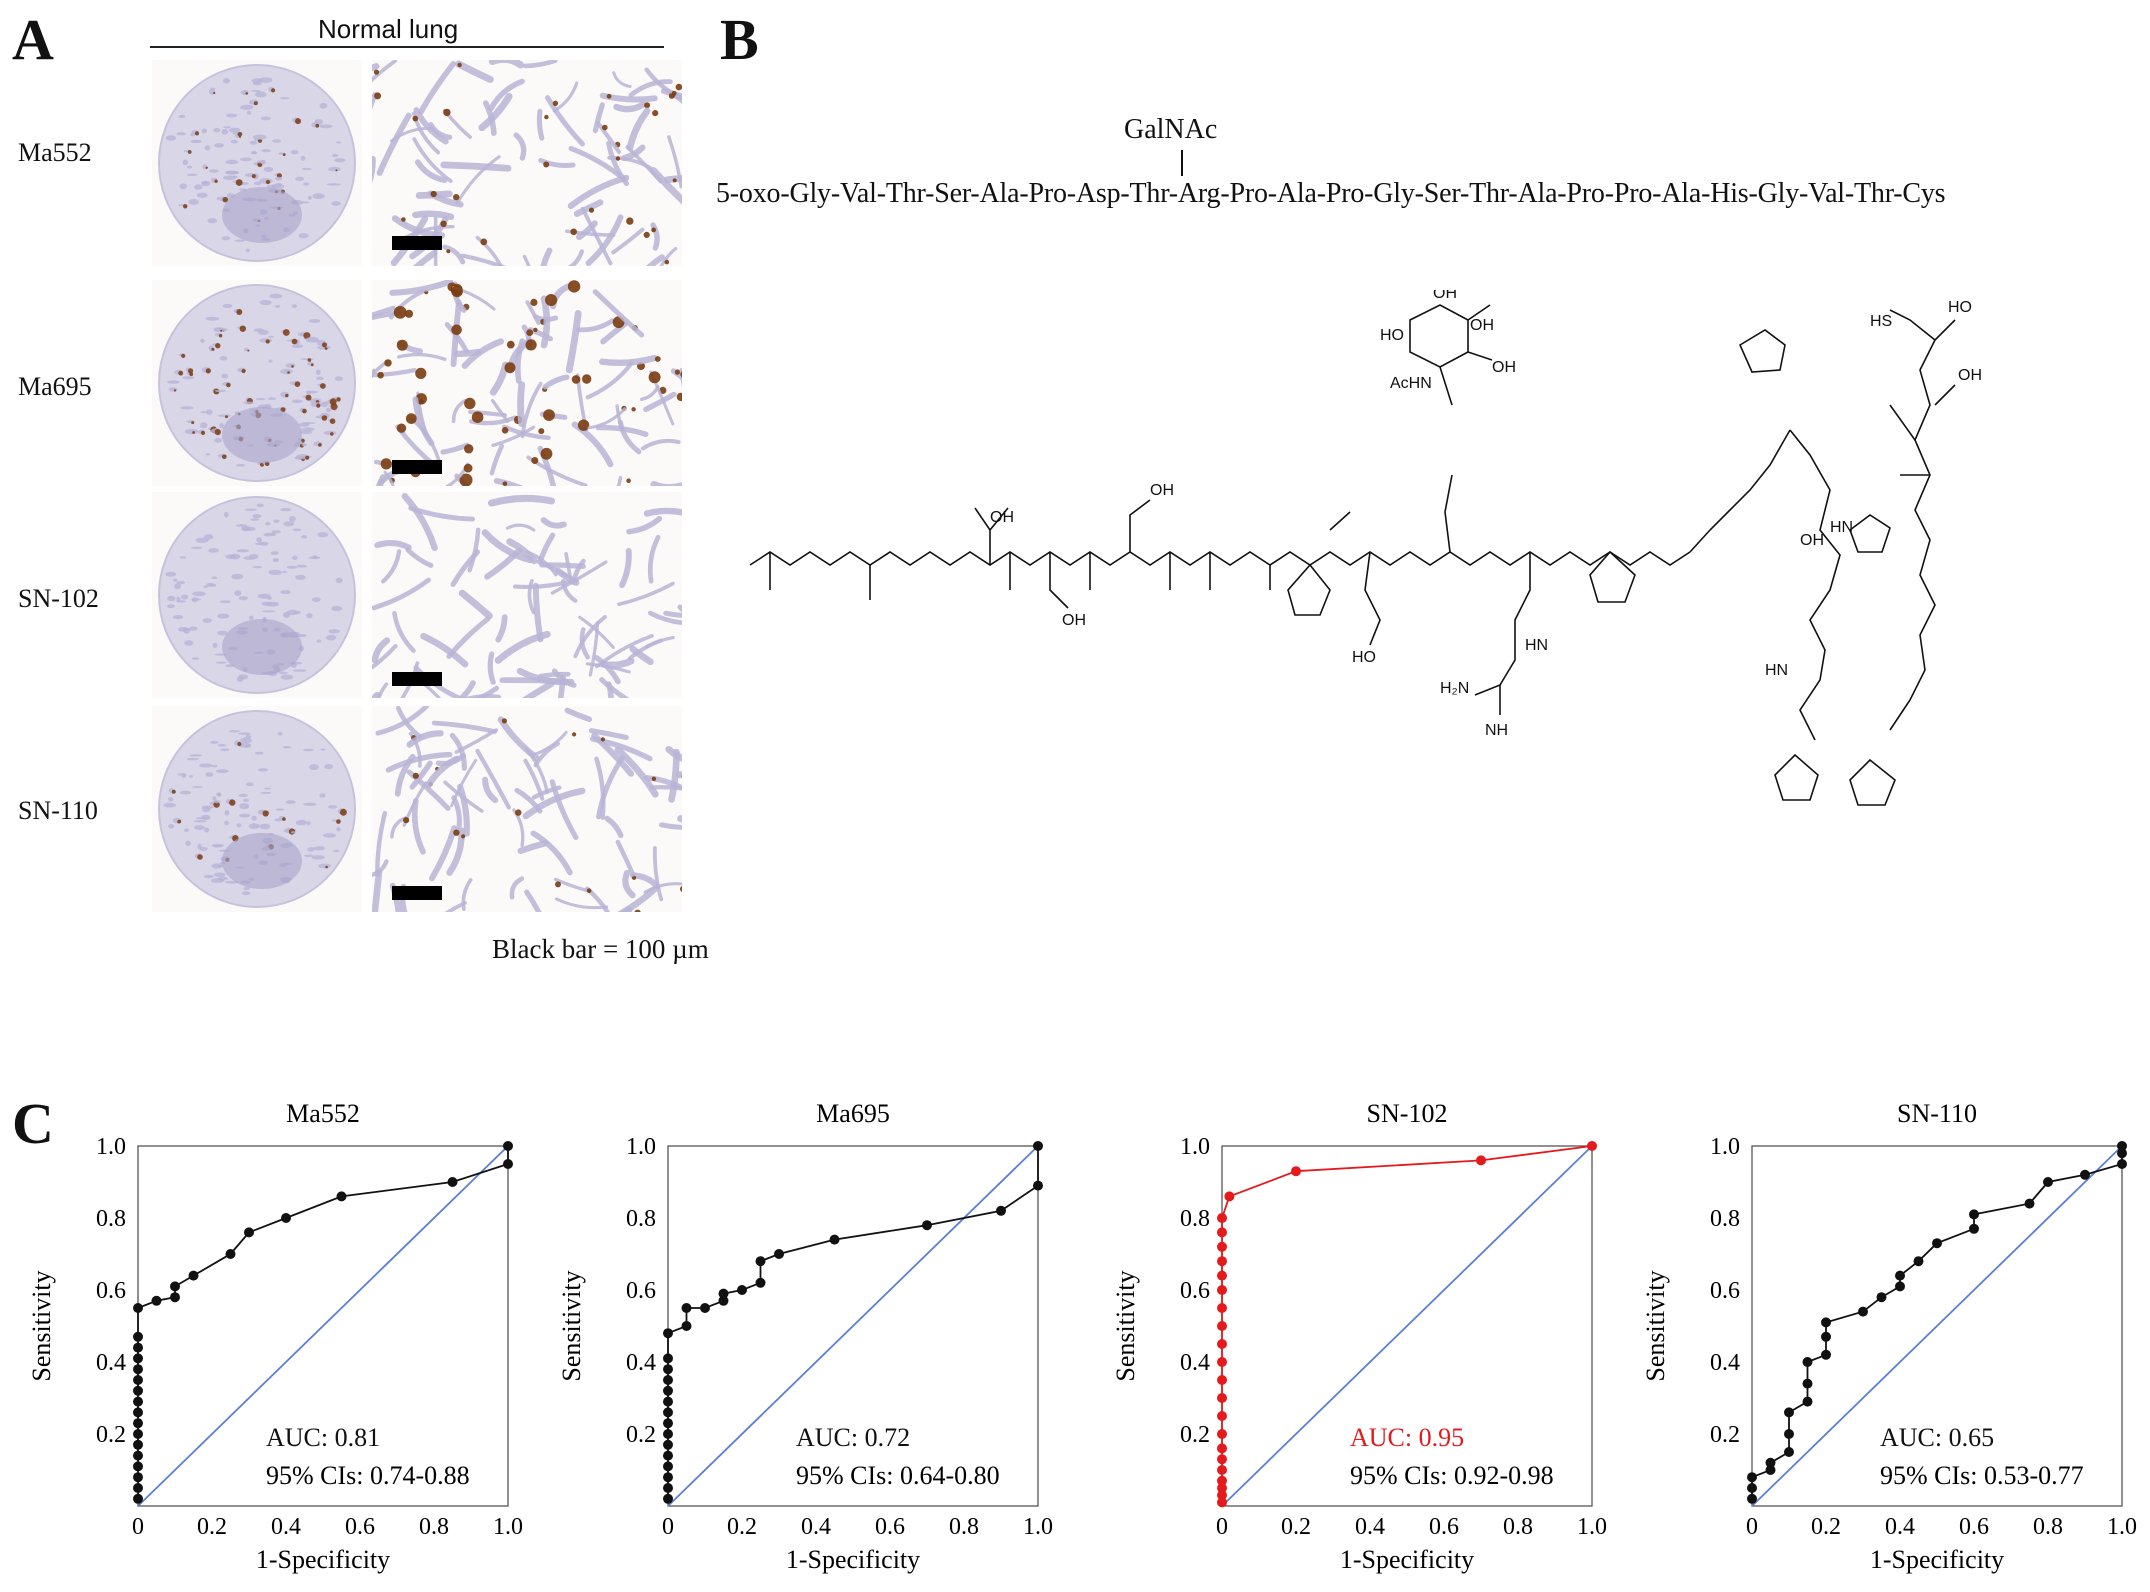 The width and height of the screenshot is (2150, 1592). I want to click on atom-label-hn-his: HN, so click(1841, 527).